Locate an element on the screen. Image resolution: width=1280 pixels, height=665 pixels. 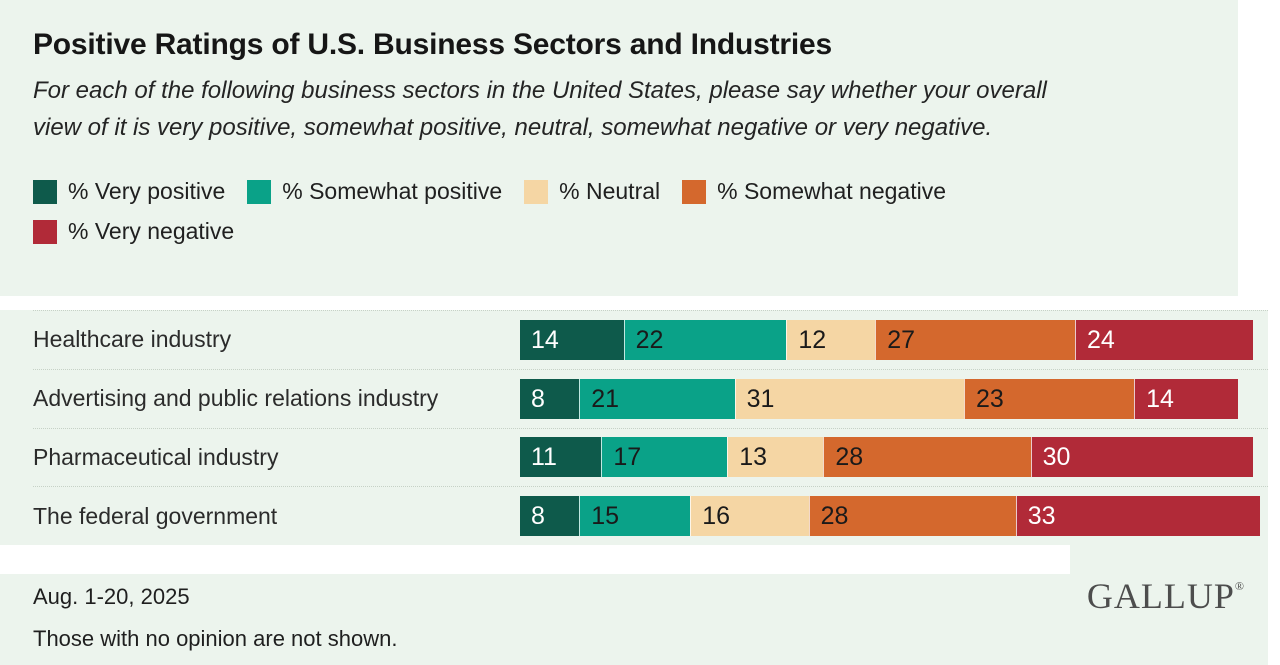
bar-segment-very-negative: 33 is located at coordinates (1137, 516).